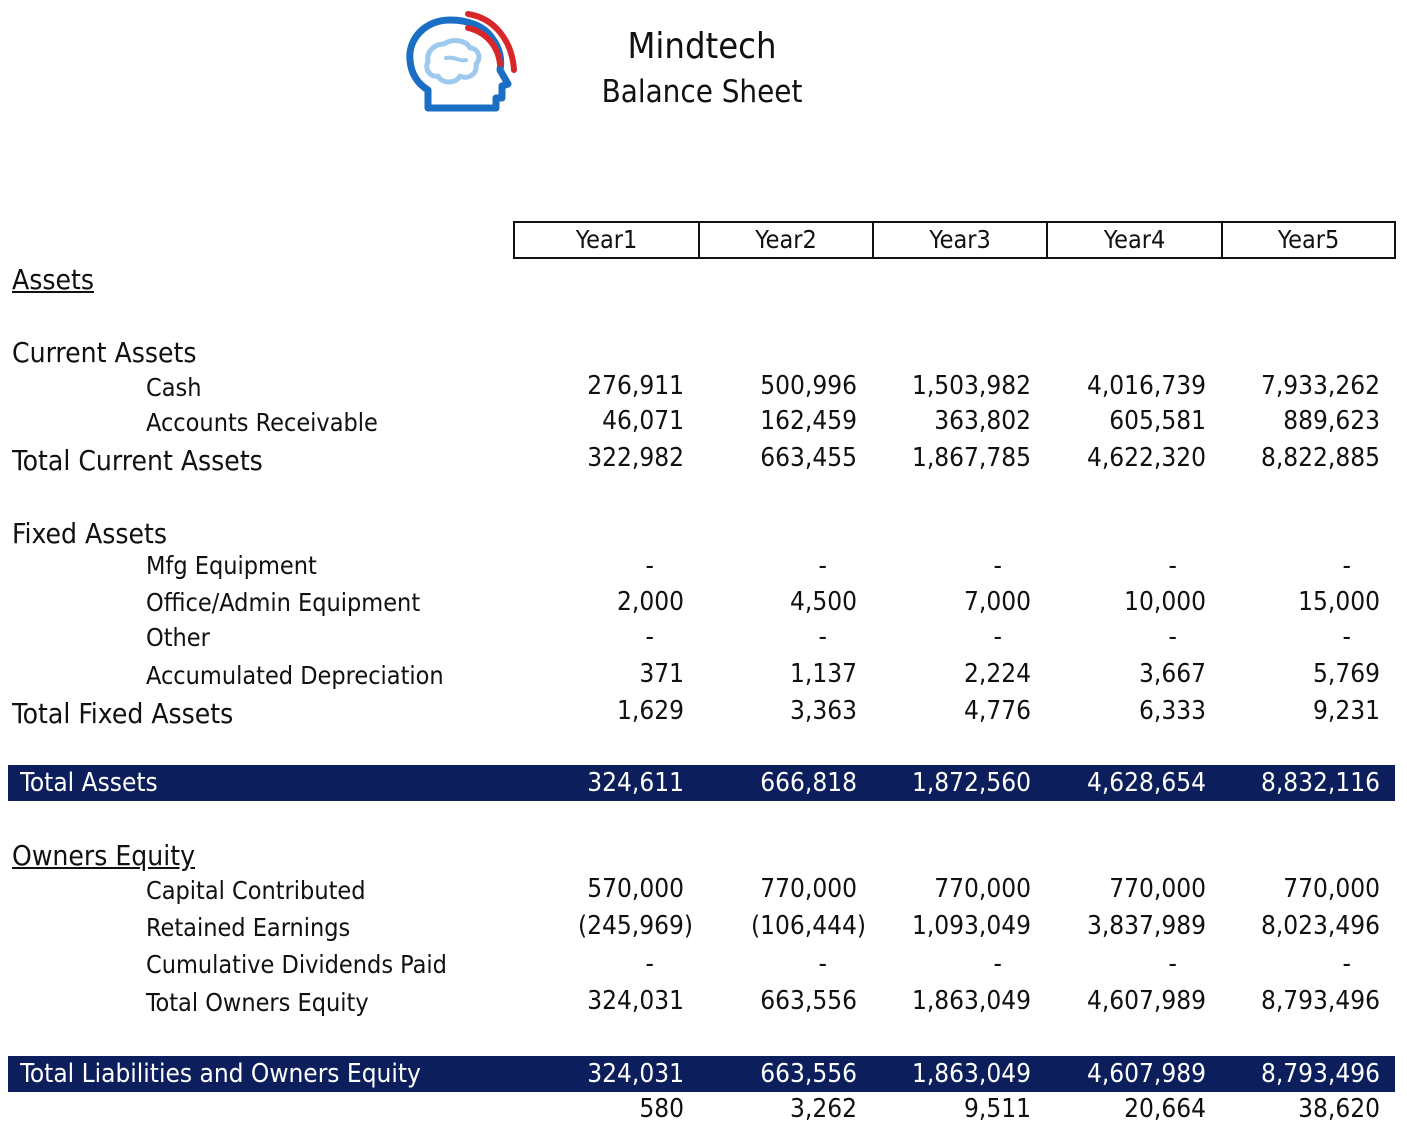  Describe the element at coordinates (982, 421) in the screenshot. I see `cell-value: 363,802` at that location.